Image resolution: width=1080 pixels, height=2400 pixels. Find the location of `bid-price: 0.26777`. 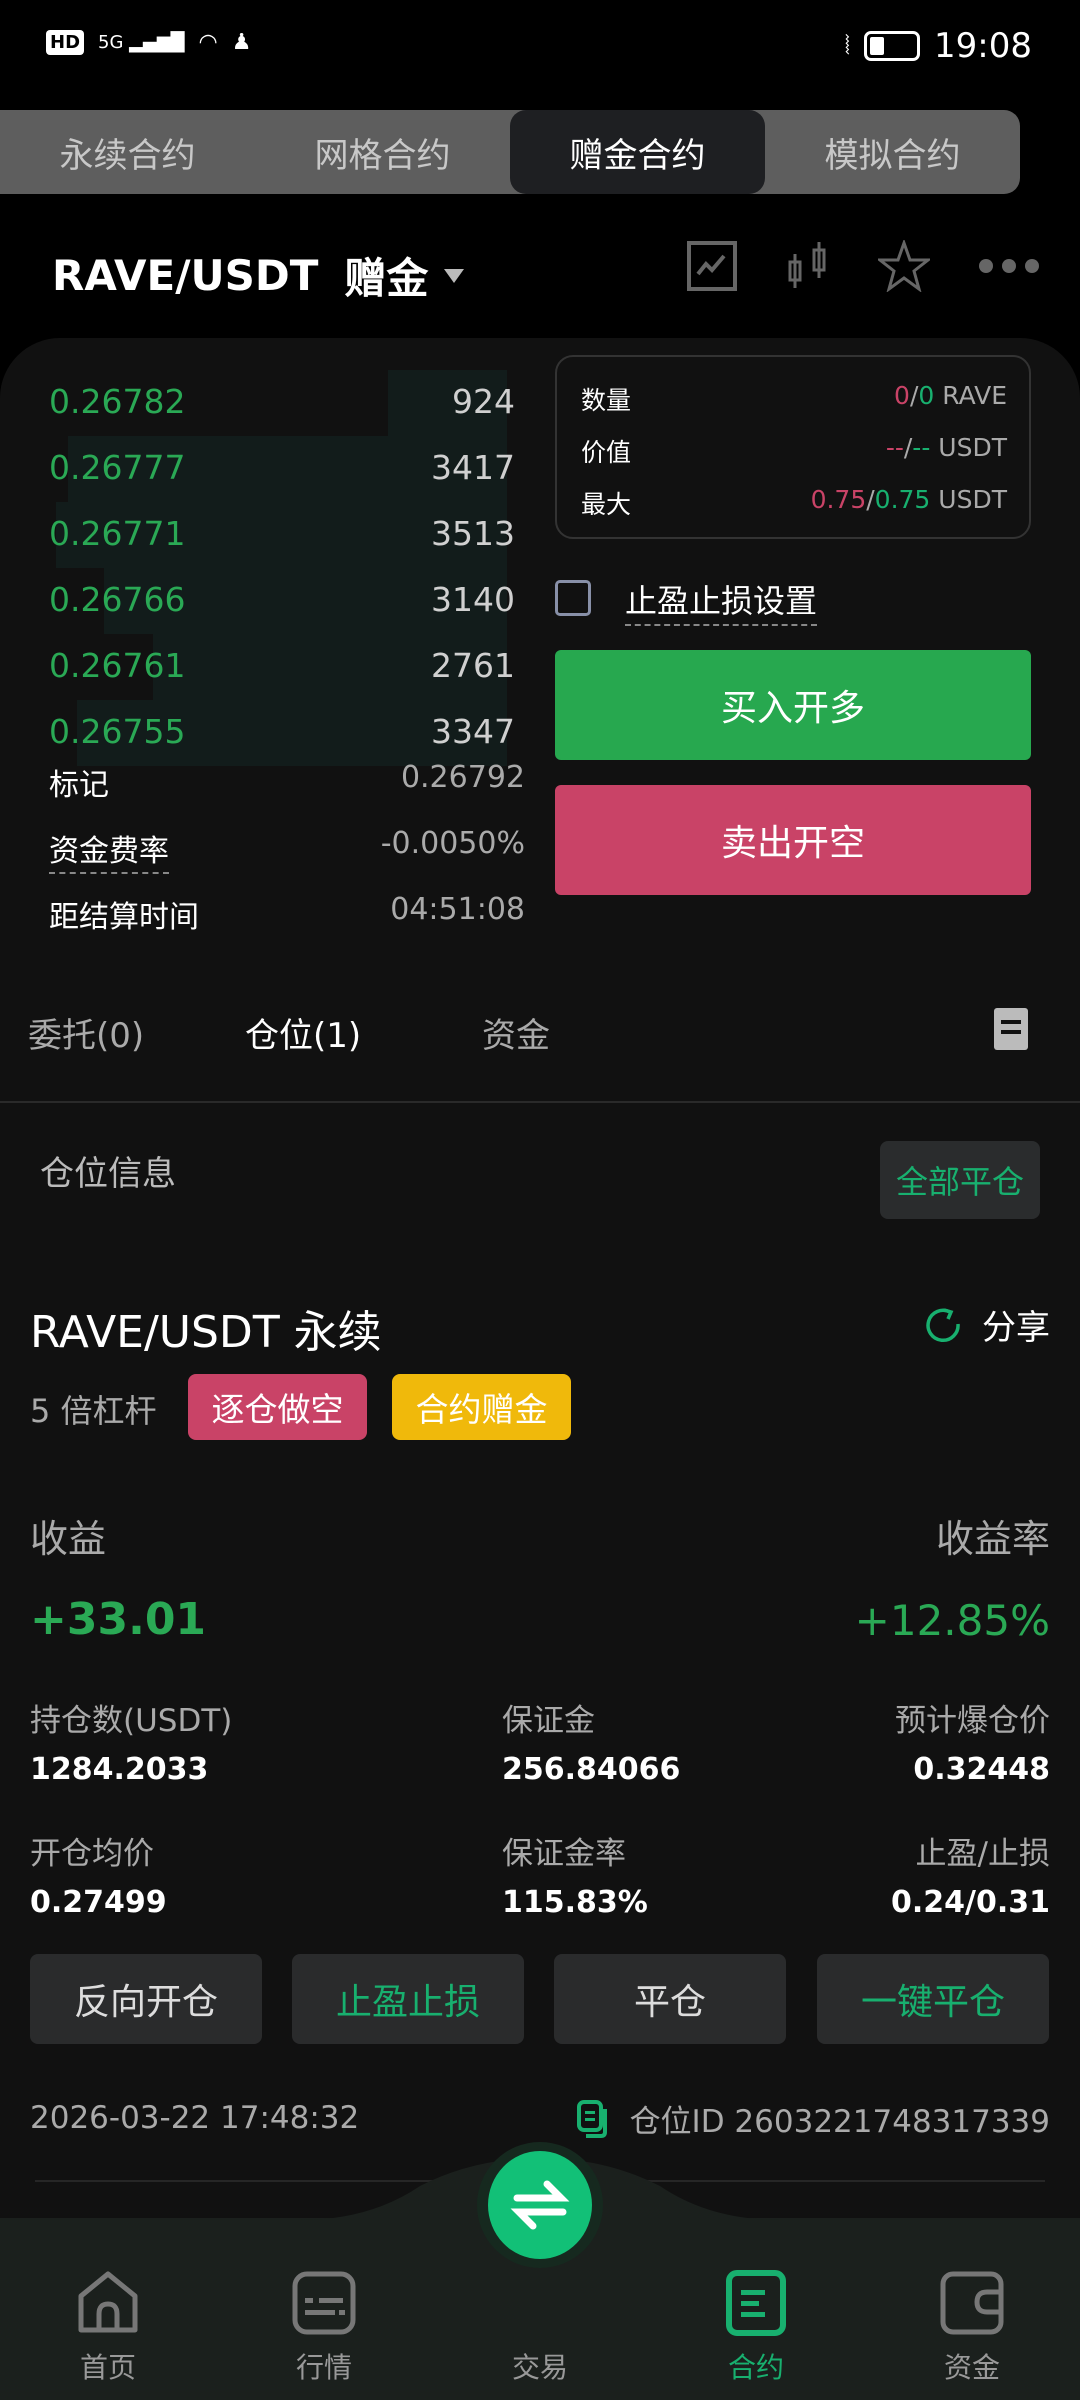

bid-price: 0.26777 is located at coordinates (117, 467).